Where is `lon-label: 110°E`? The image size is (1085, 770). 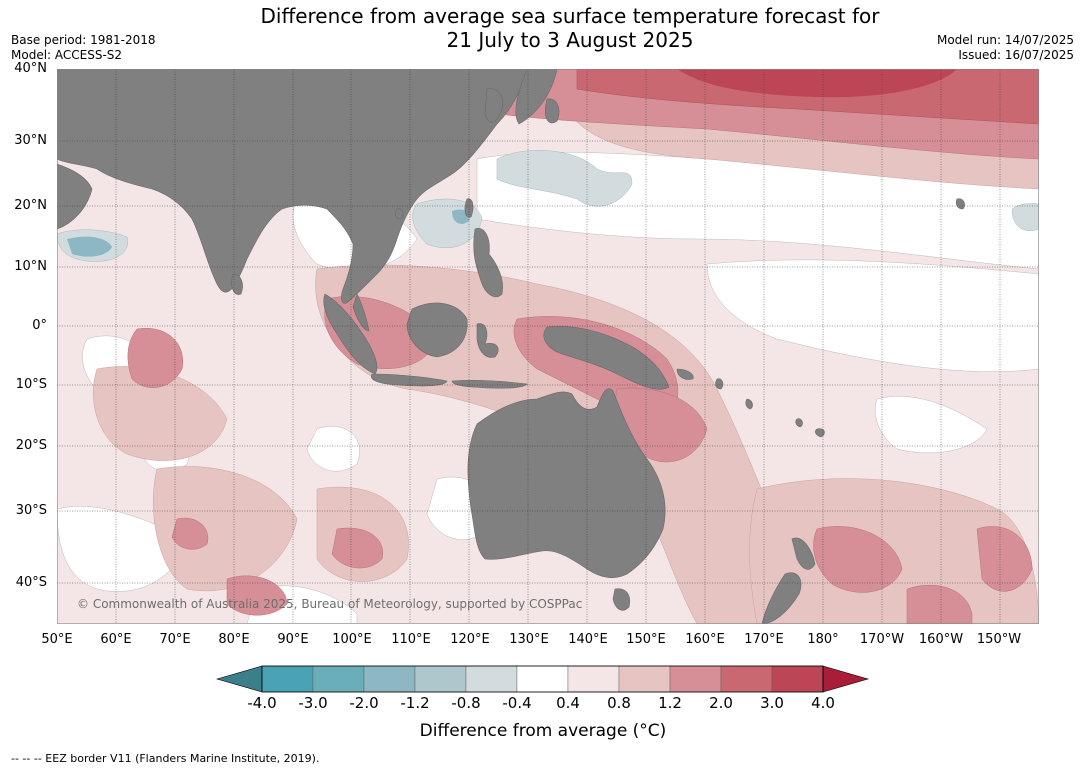
lon-label: 110°E is located at coordinates (411, 639).